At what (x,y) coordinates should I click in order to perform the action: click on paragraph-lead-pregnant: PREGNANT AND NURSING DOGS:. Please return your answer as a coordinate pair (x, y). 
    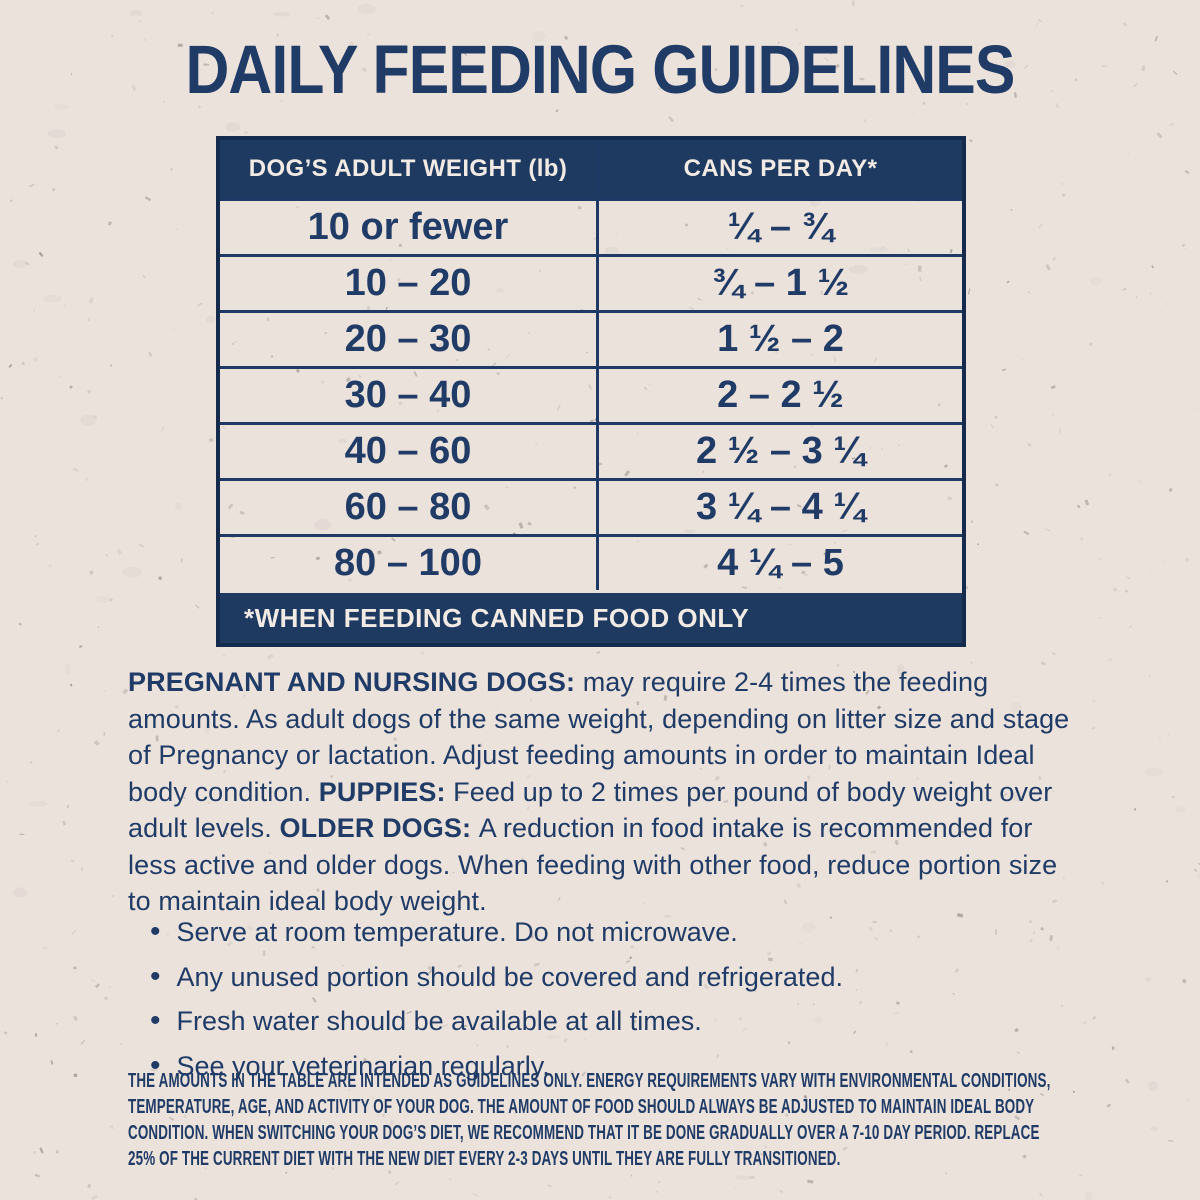
    Looking at the image, I should click on (355, 682).